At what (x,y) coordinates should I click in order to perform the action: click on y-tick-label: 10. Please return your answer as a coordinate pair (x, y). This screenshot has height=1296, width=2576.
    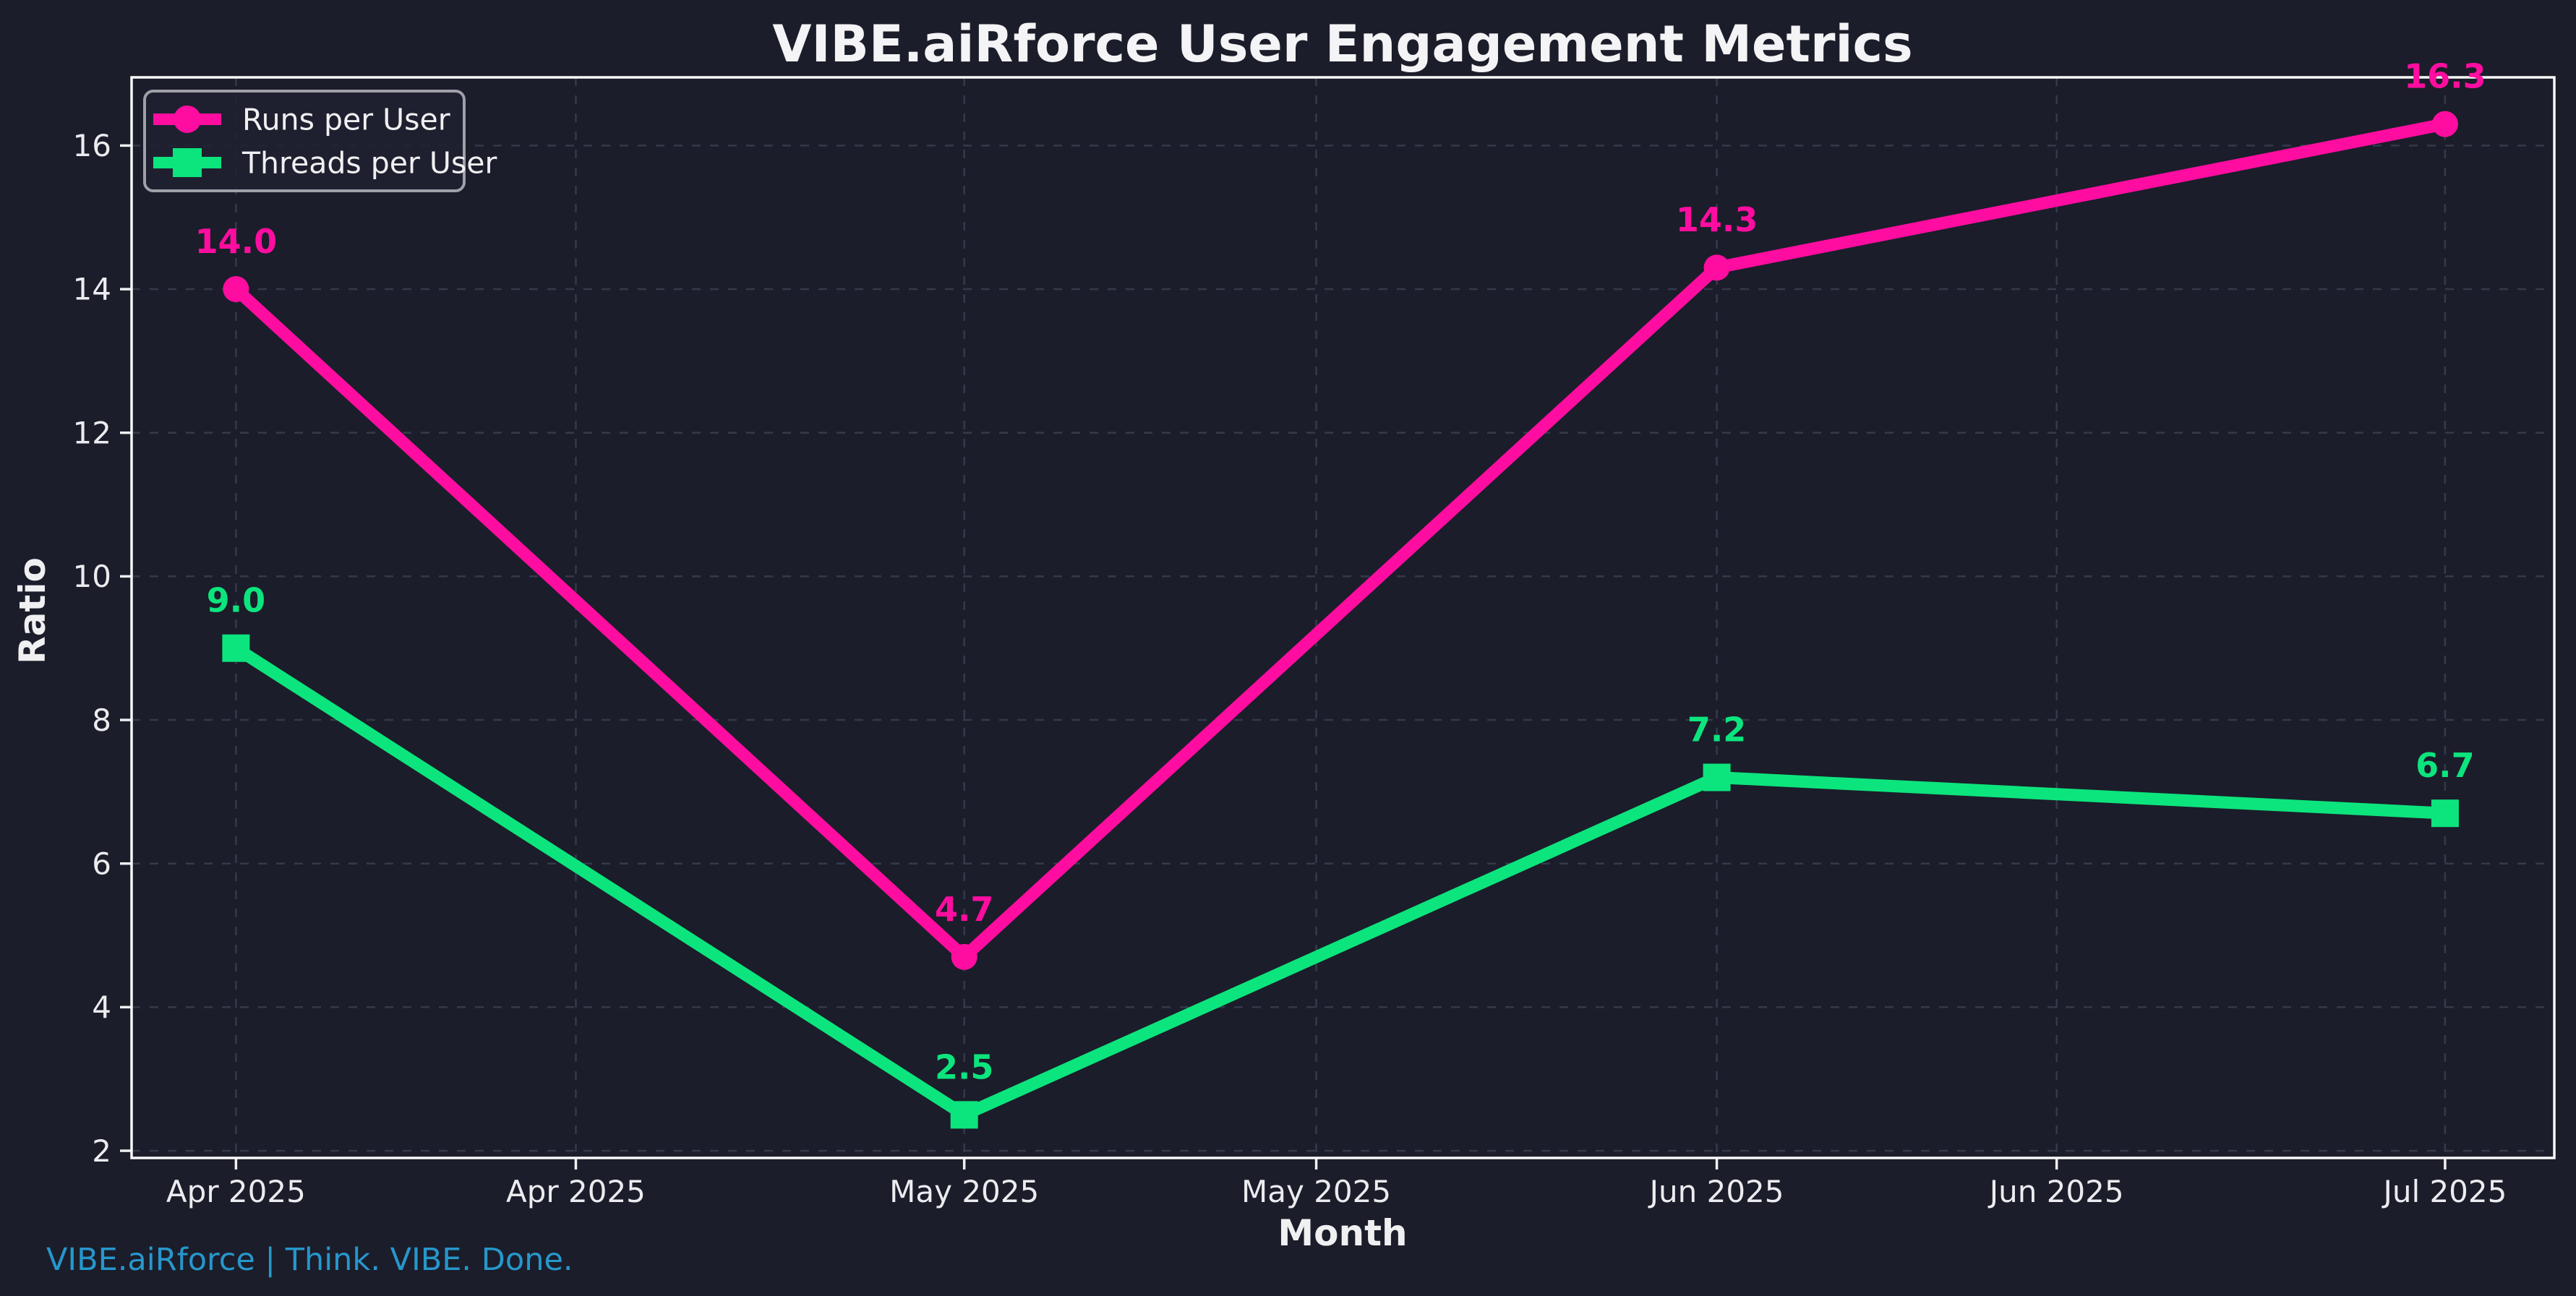
    Looking at the image, I should click on (92, 577).